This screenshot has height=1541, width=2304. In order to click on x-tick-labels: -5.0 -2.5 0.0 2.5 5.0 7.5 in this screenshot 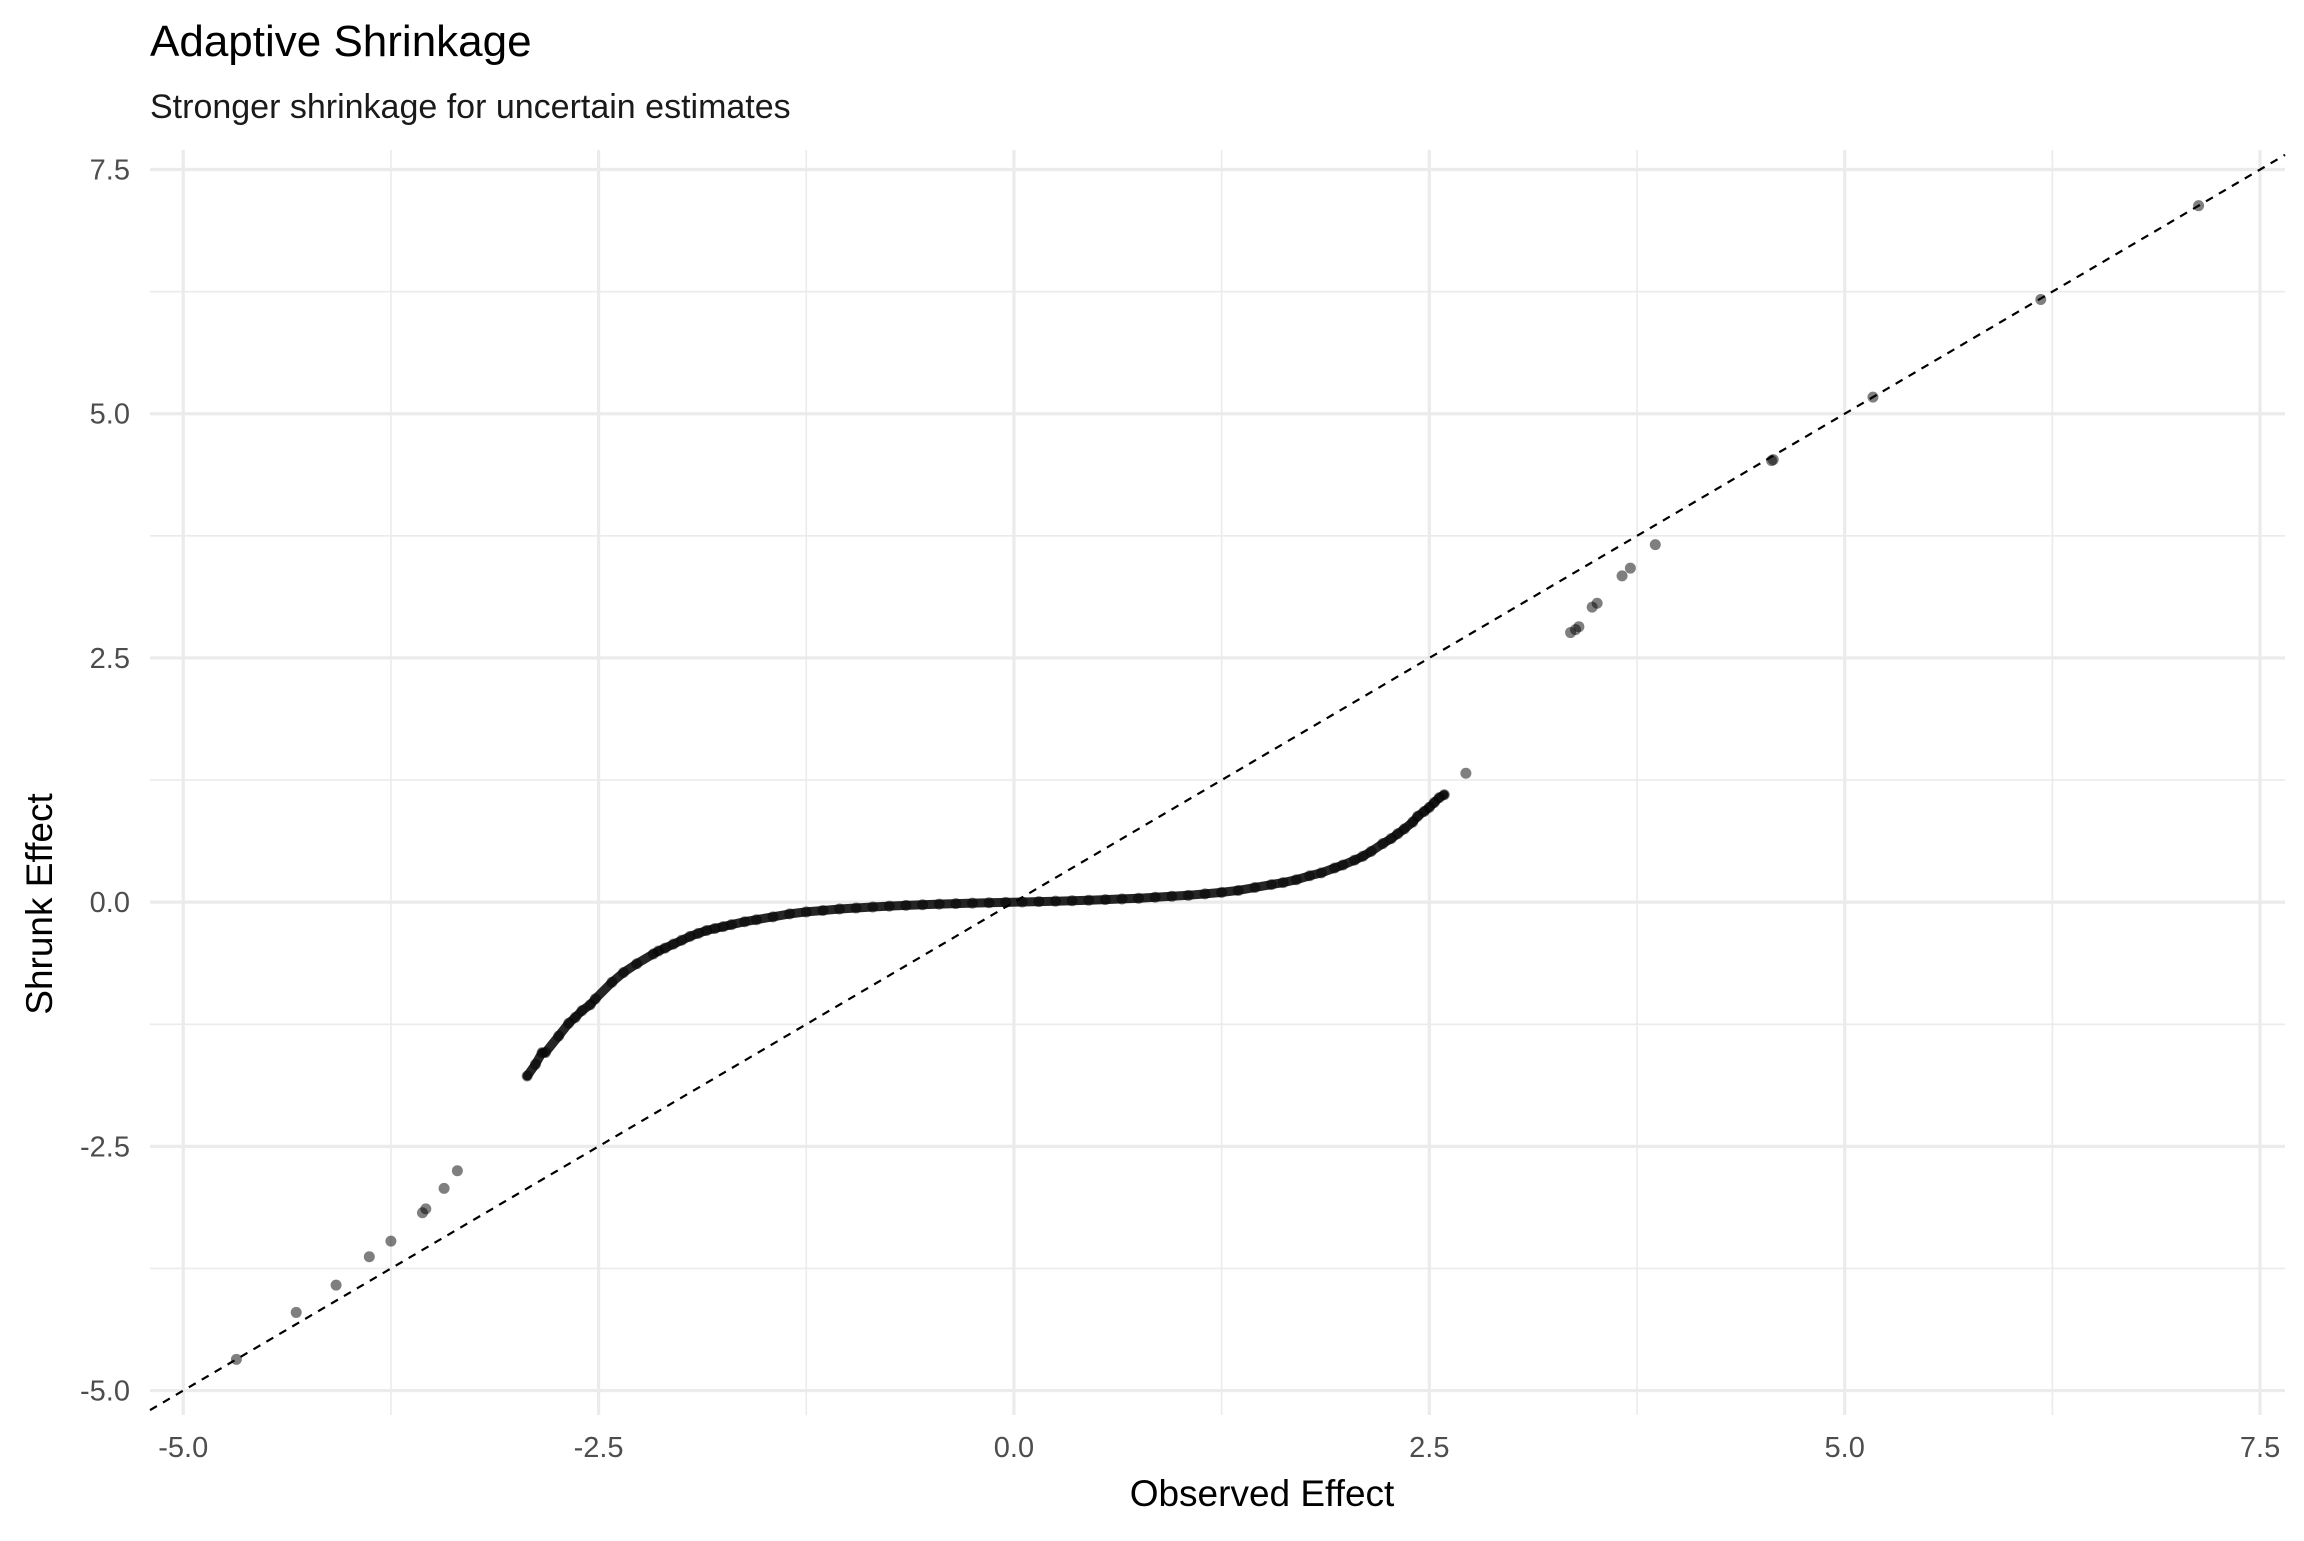, I will do `click(1219, 1448)`.